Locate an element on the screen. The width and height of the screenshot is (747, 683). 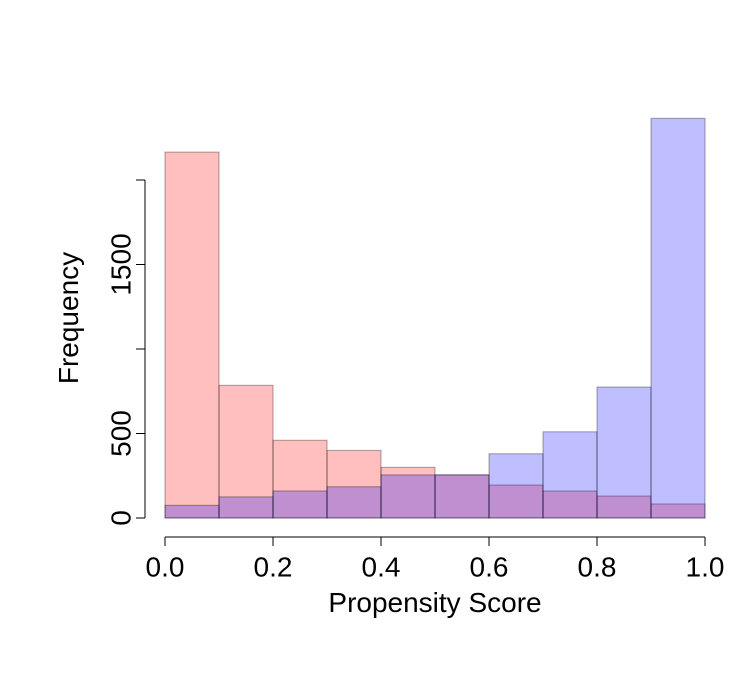
y-tick-label: 1500 is located at coordinates (120, 264).